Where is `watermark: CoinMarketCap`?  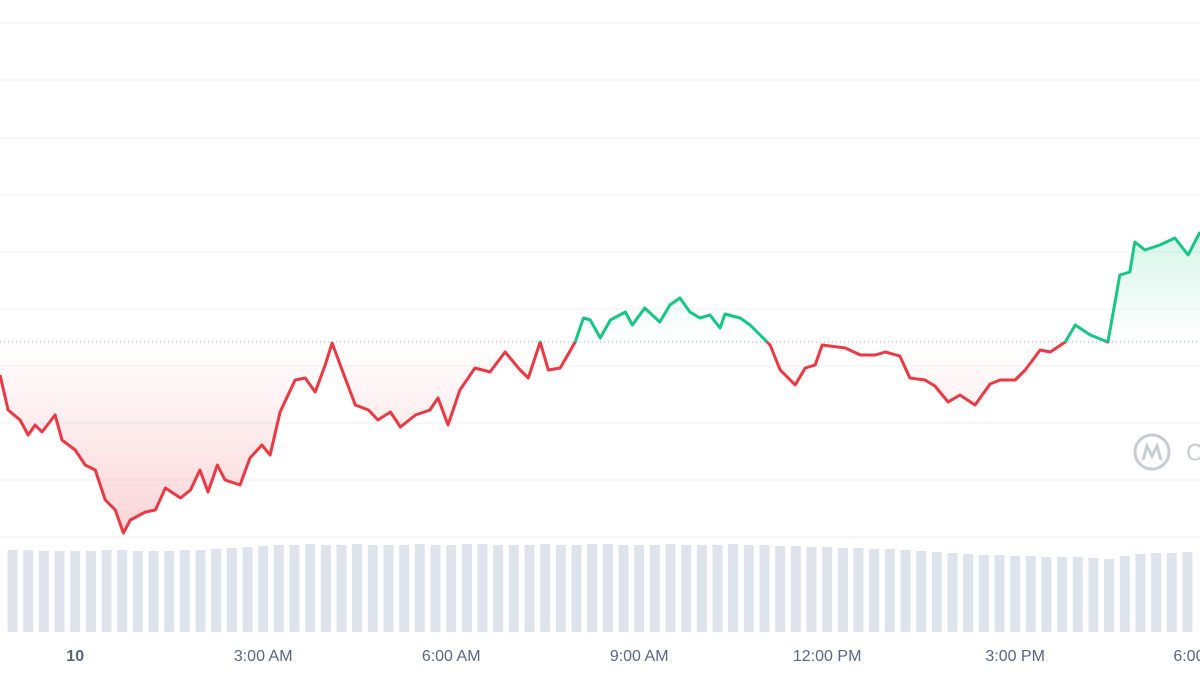
watermark: CoinMarketCap is located at coordinates (1166, 452).